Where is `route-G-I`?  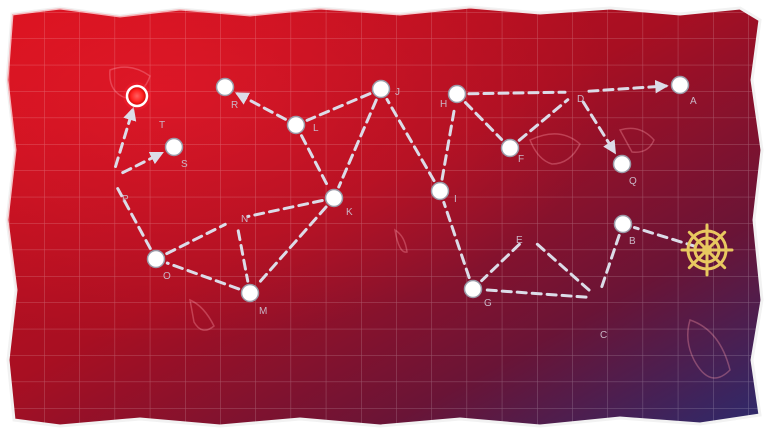 route-G-I is located at coordinates (456, 240).